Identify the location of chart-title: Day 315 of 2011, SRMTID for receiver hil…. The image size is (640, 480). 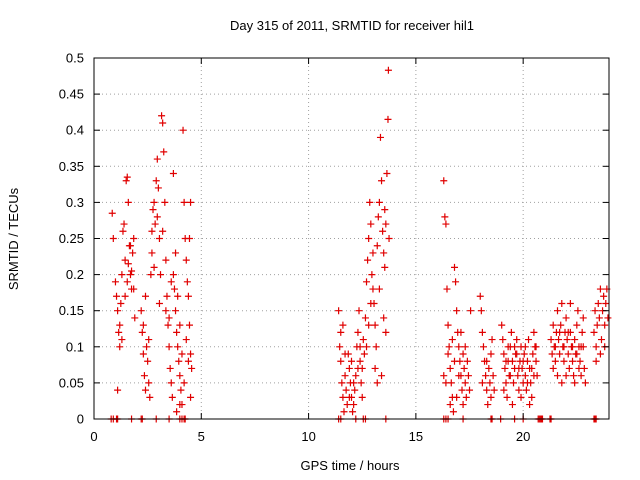
(352, 25).